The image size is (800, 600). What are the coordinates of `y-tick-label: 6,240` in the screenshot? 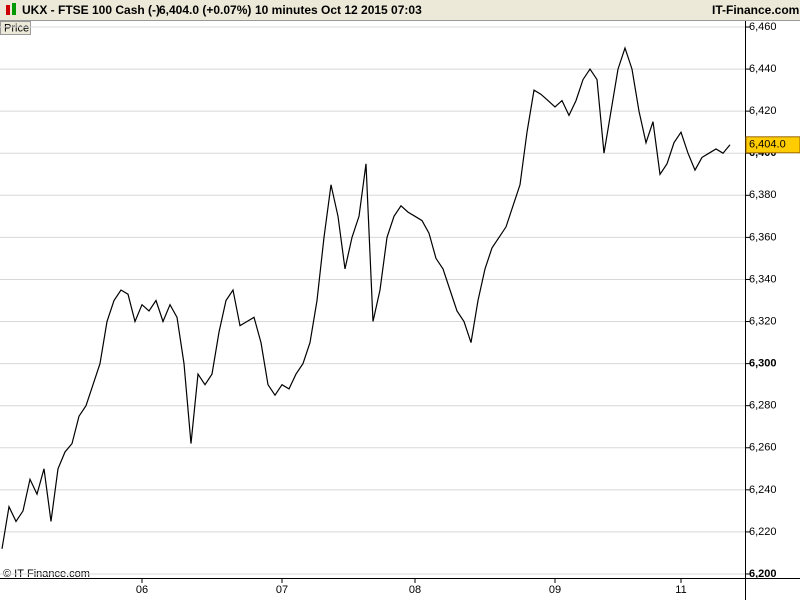 It's located at (763, 490).